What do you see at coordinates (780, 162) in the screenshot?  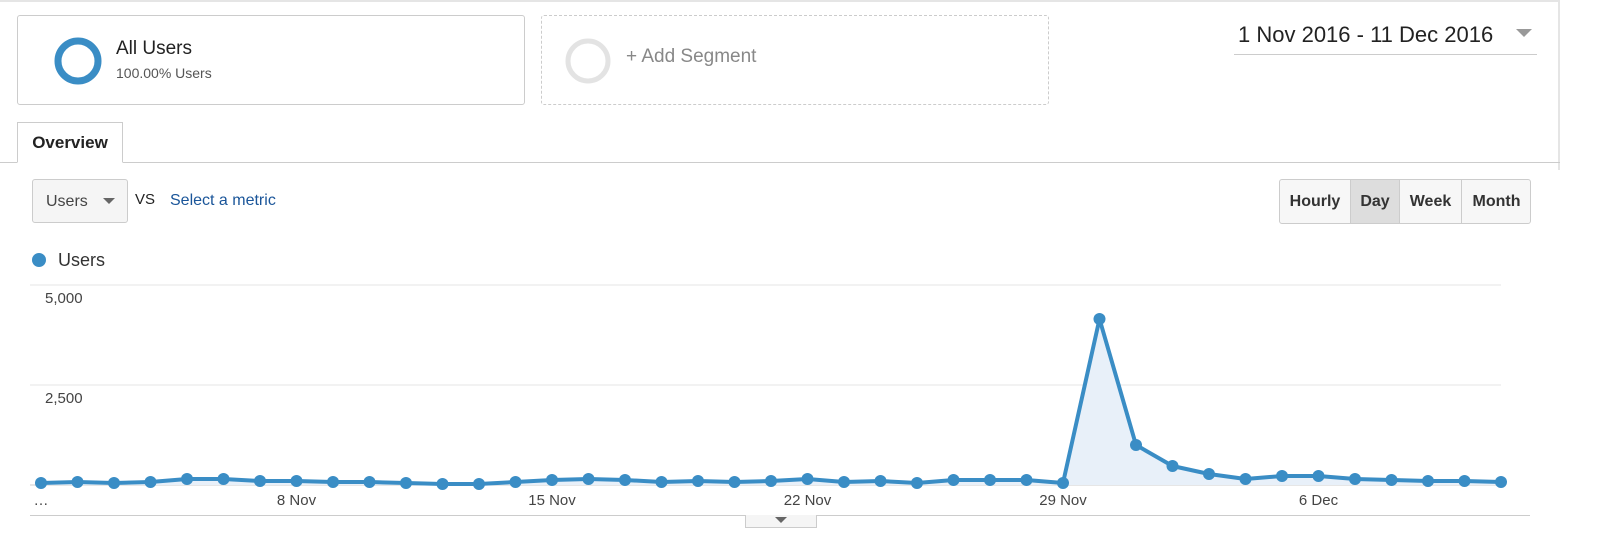 I see `tab-line` at bounding box center [780, 162].